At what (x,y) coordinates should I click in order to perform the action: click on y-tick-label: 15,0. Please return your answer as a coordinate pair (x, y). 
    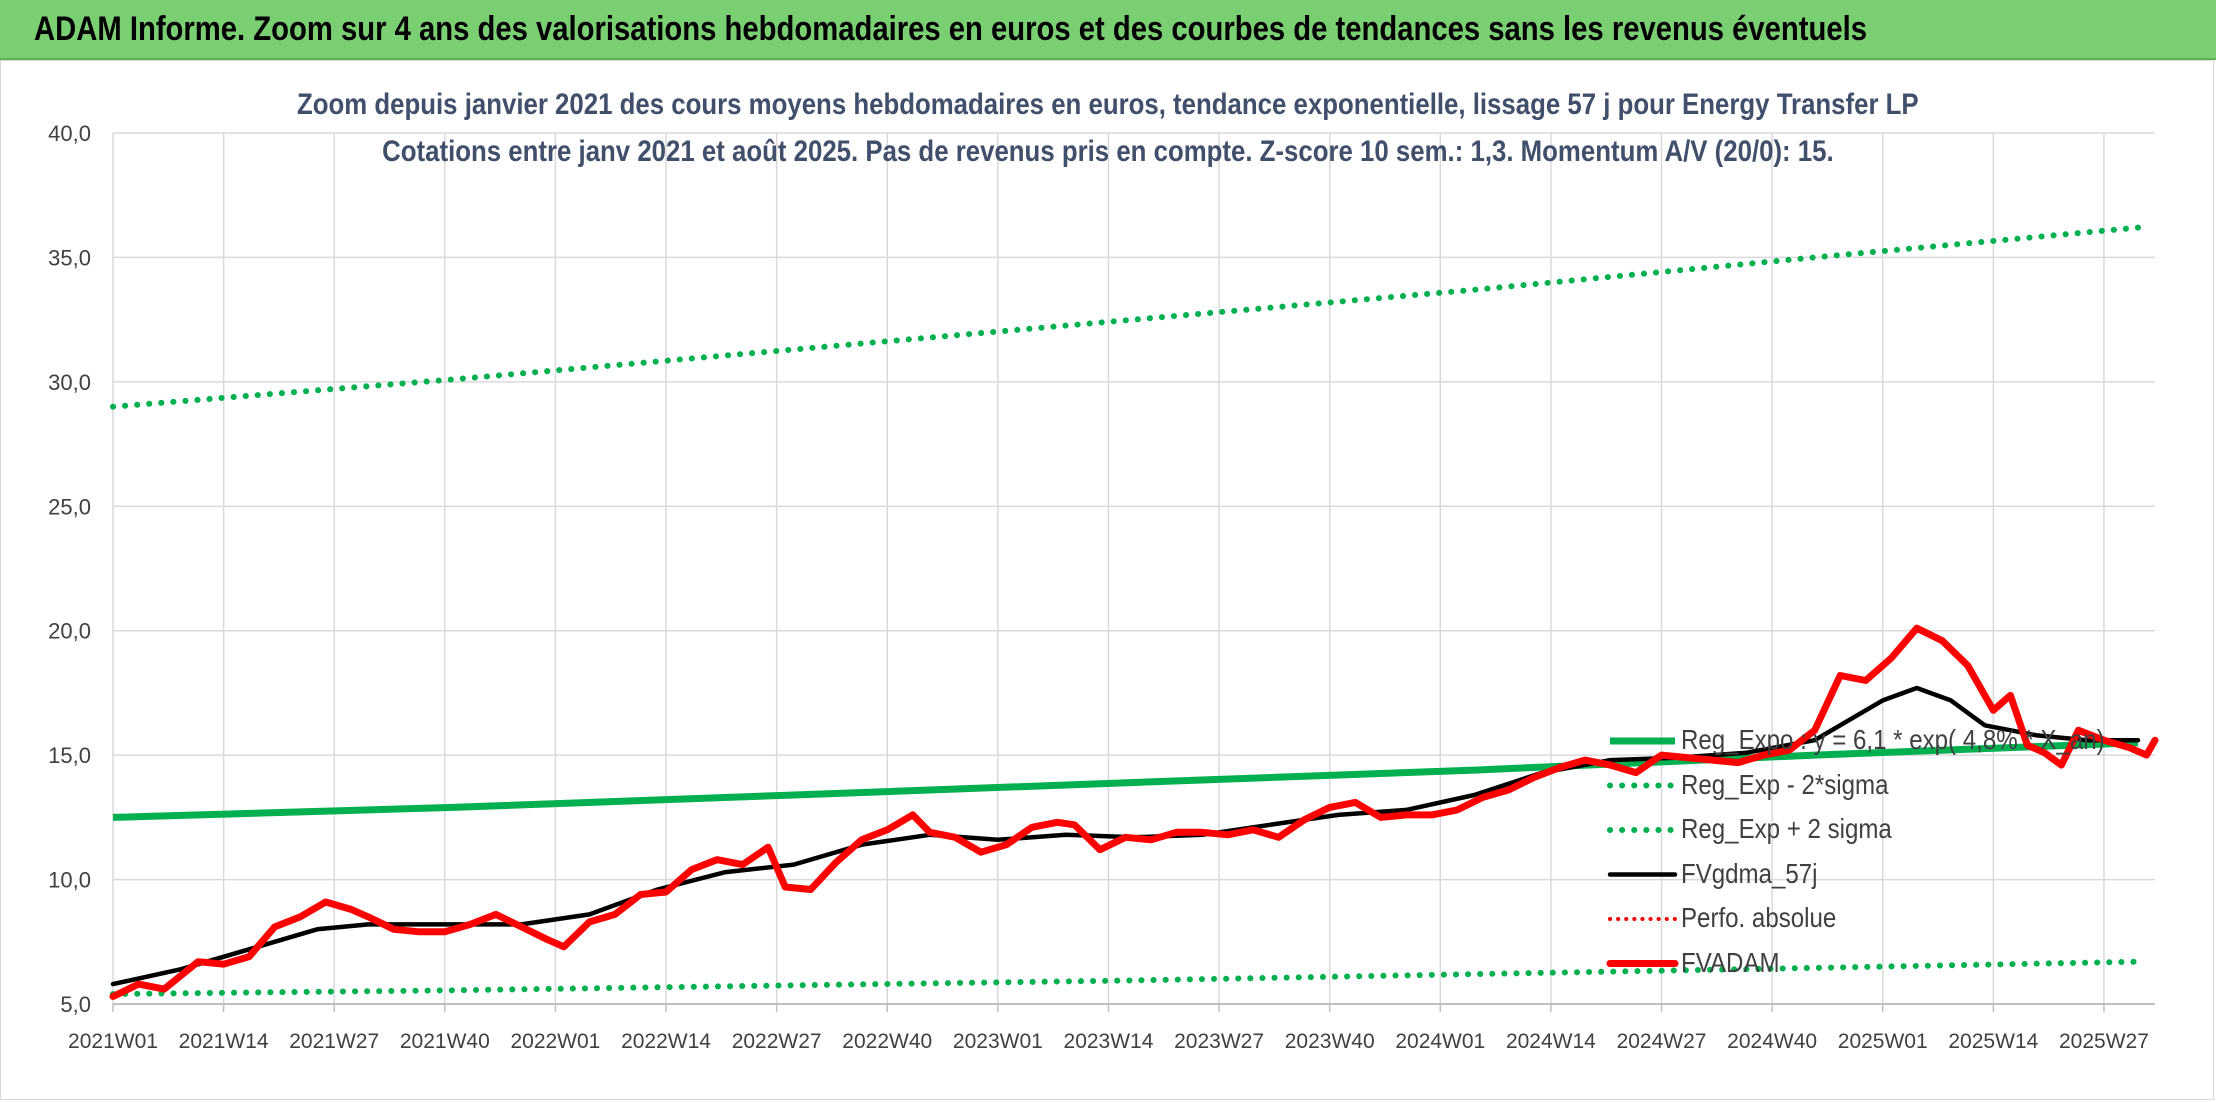
    Looking at the image, I should click on (69, 755).